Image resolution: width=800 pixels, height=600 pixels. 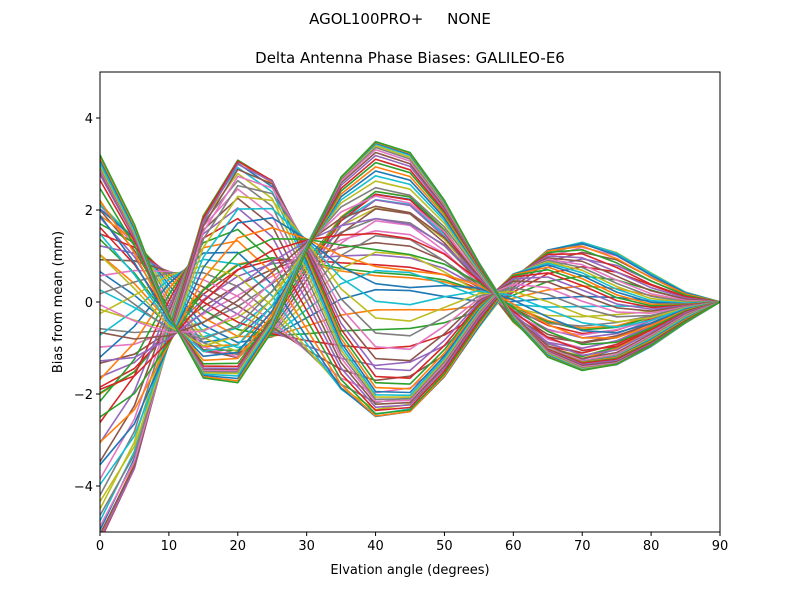 What do you see at coordinates (720, 546) in the screenshot?
I see `x-tick-label: 90` at bounding box center [720, 546].